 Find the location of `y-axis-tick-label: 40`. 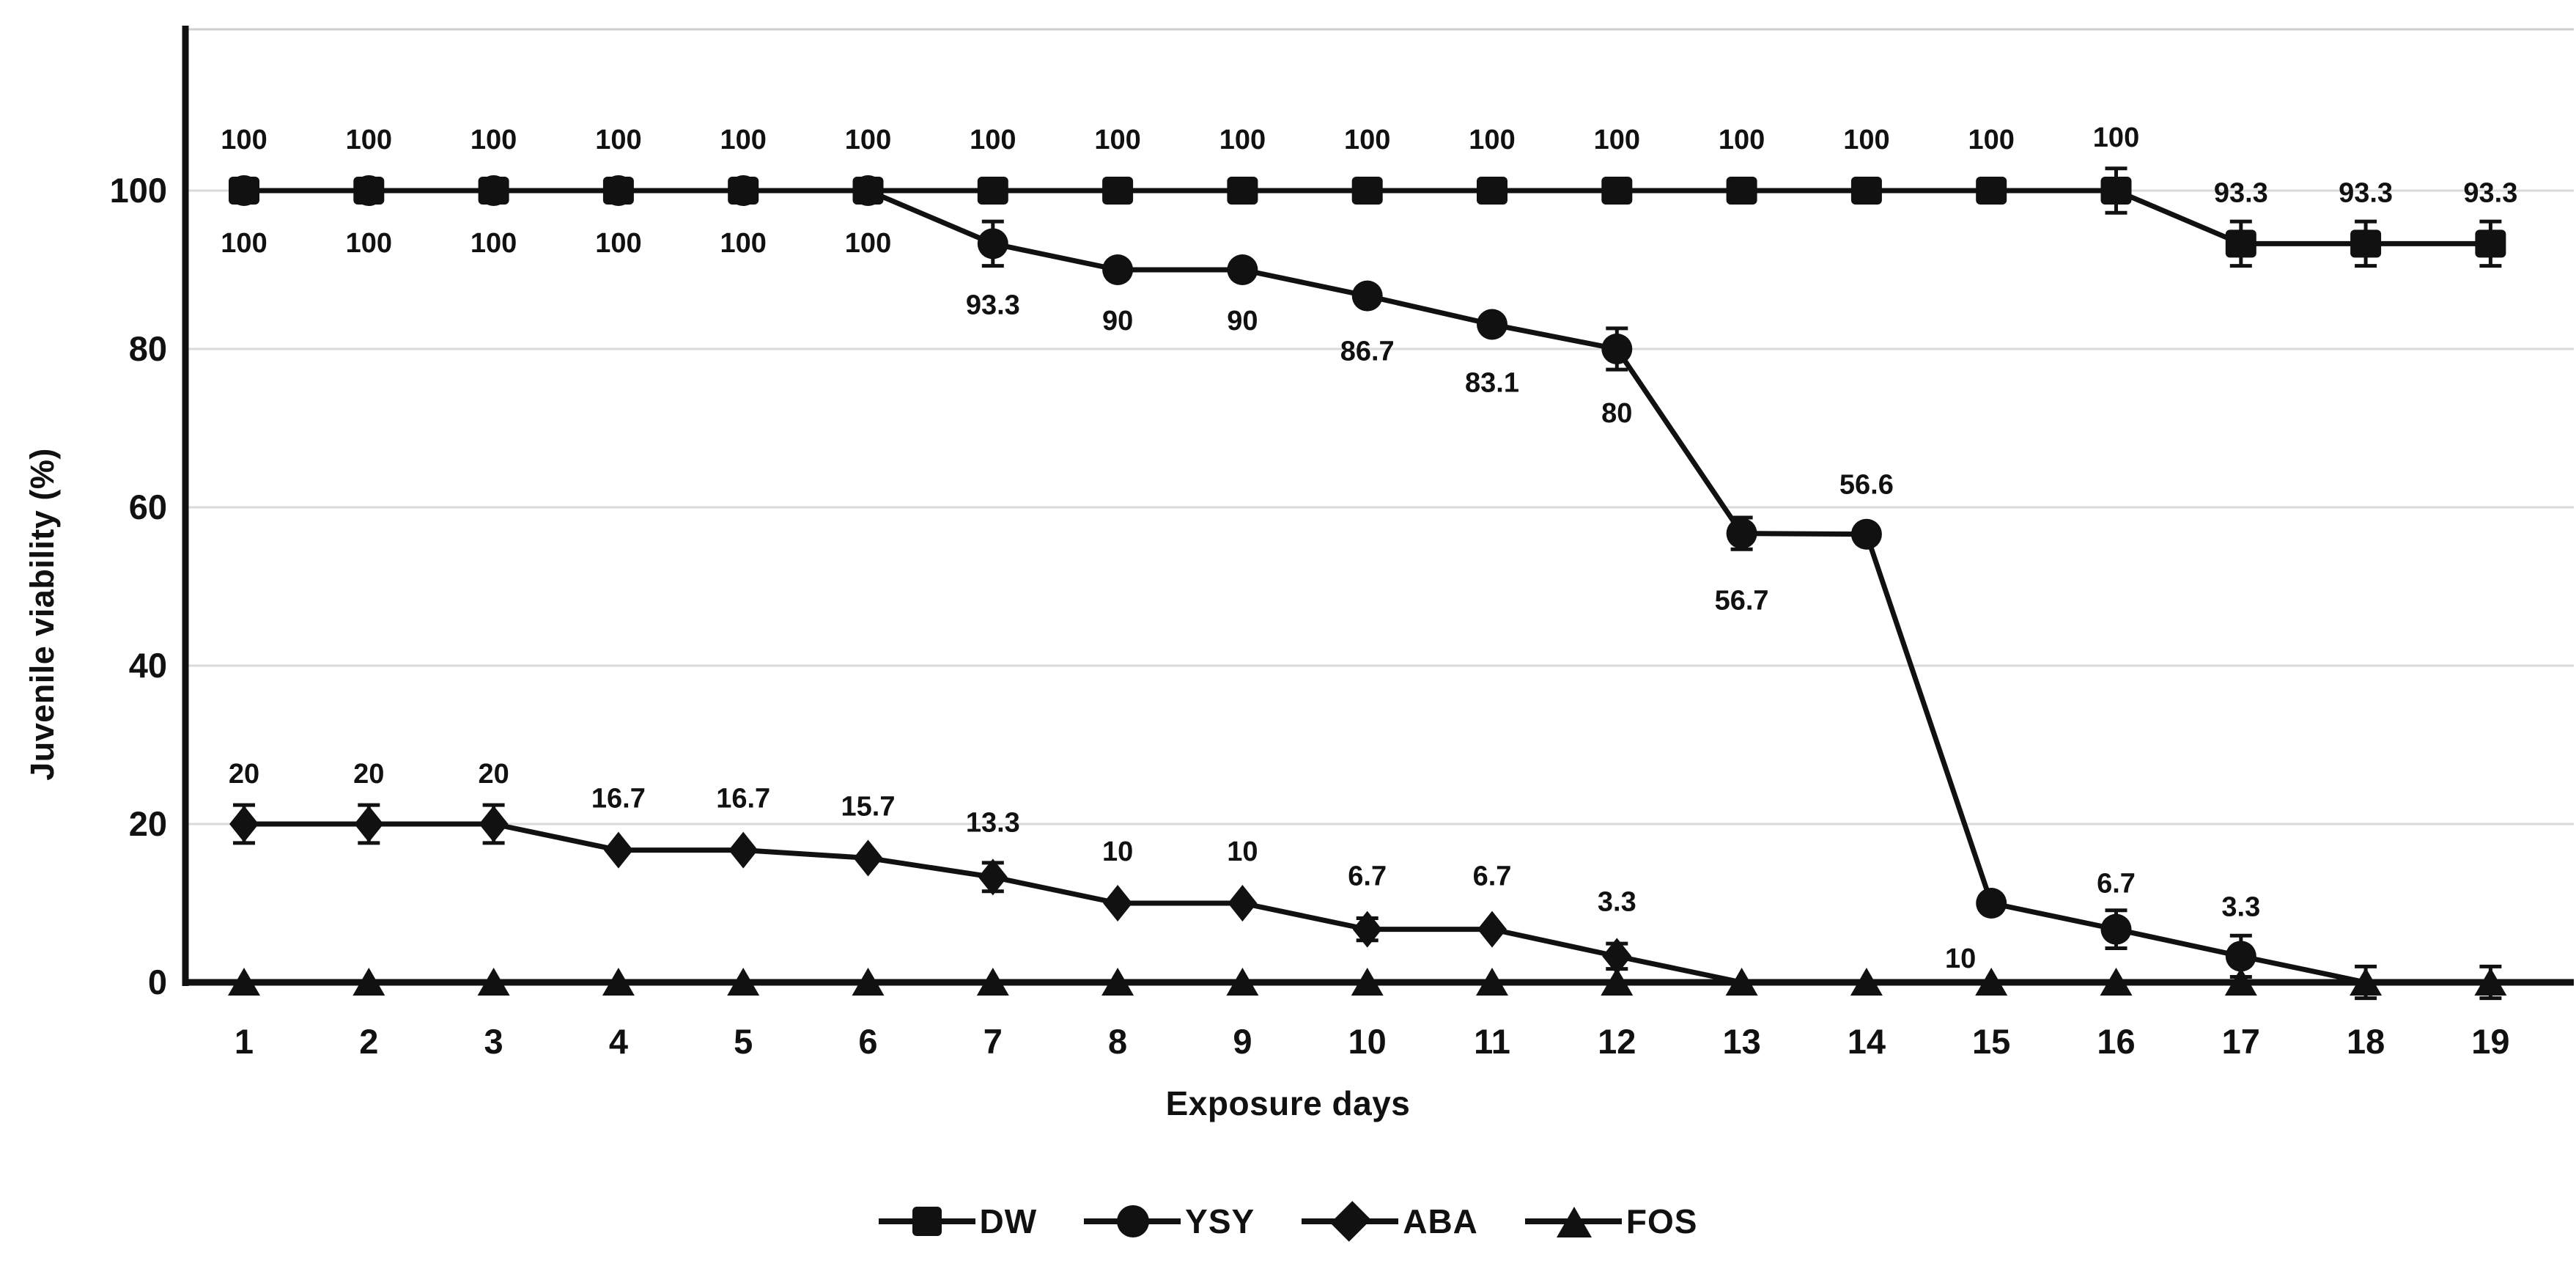

y-axis-tick-label: 40 is located at coordinates (148, 665).